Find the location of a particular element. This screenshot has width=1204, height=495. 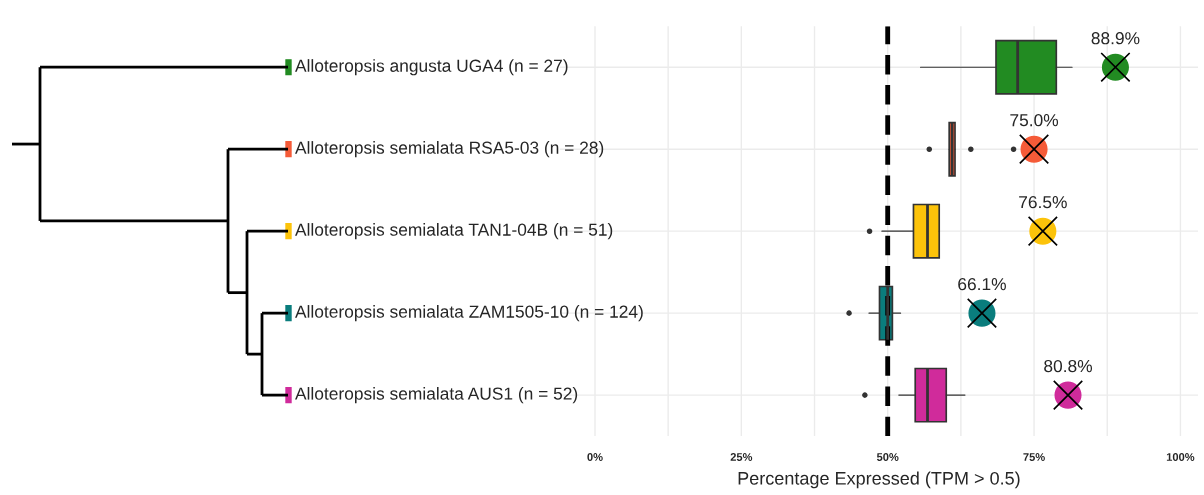

x-tick-label: 25% is located at coordinates (741, 457).